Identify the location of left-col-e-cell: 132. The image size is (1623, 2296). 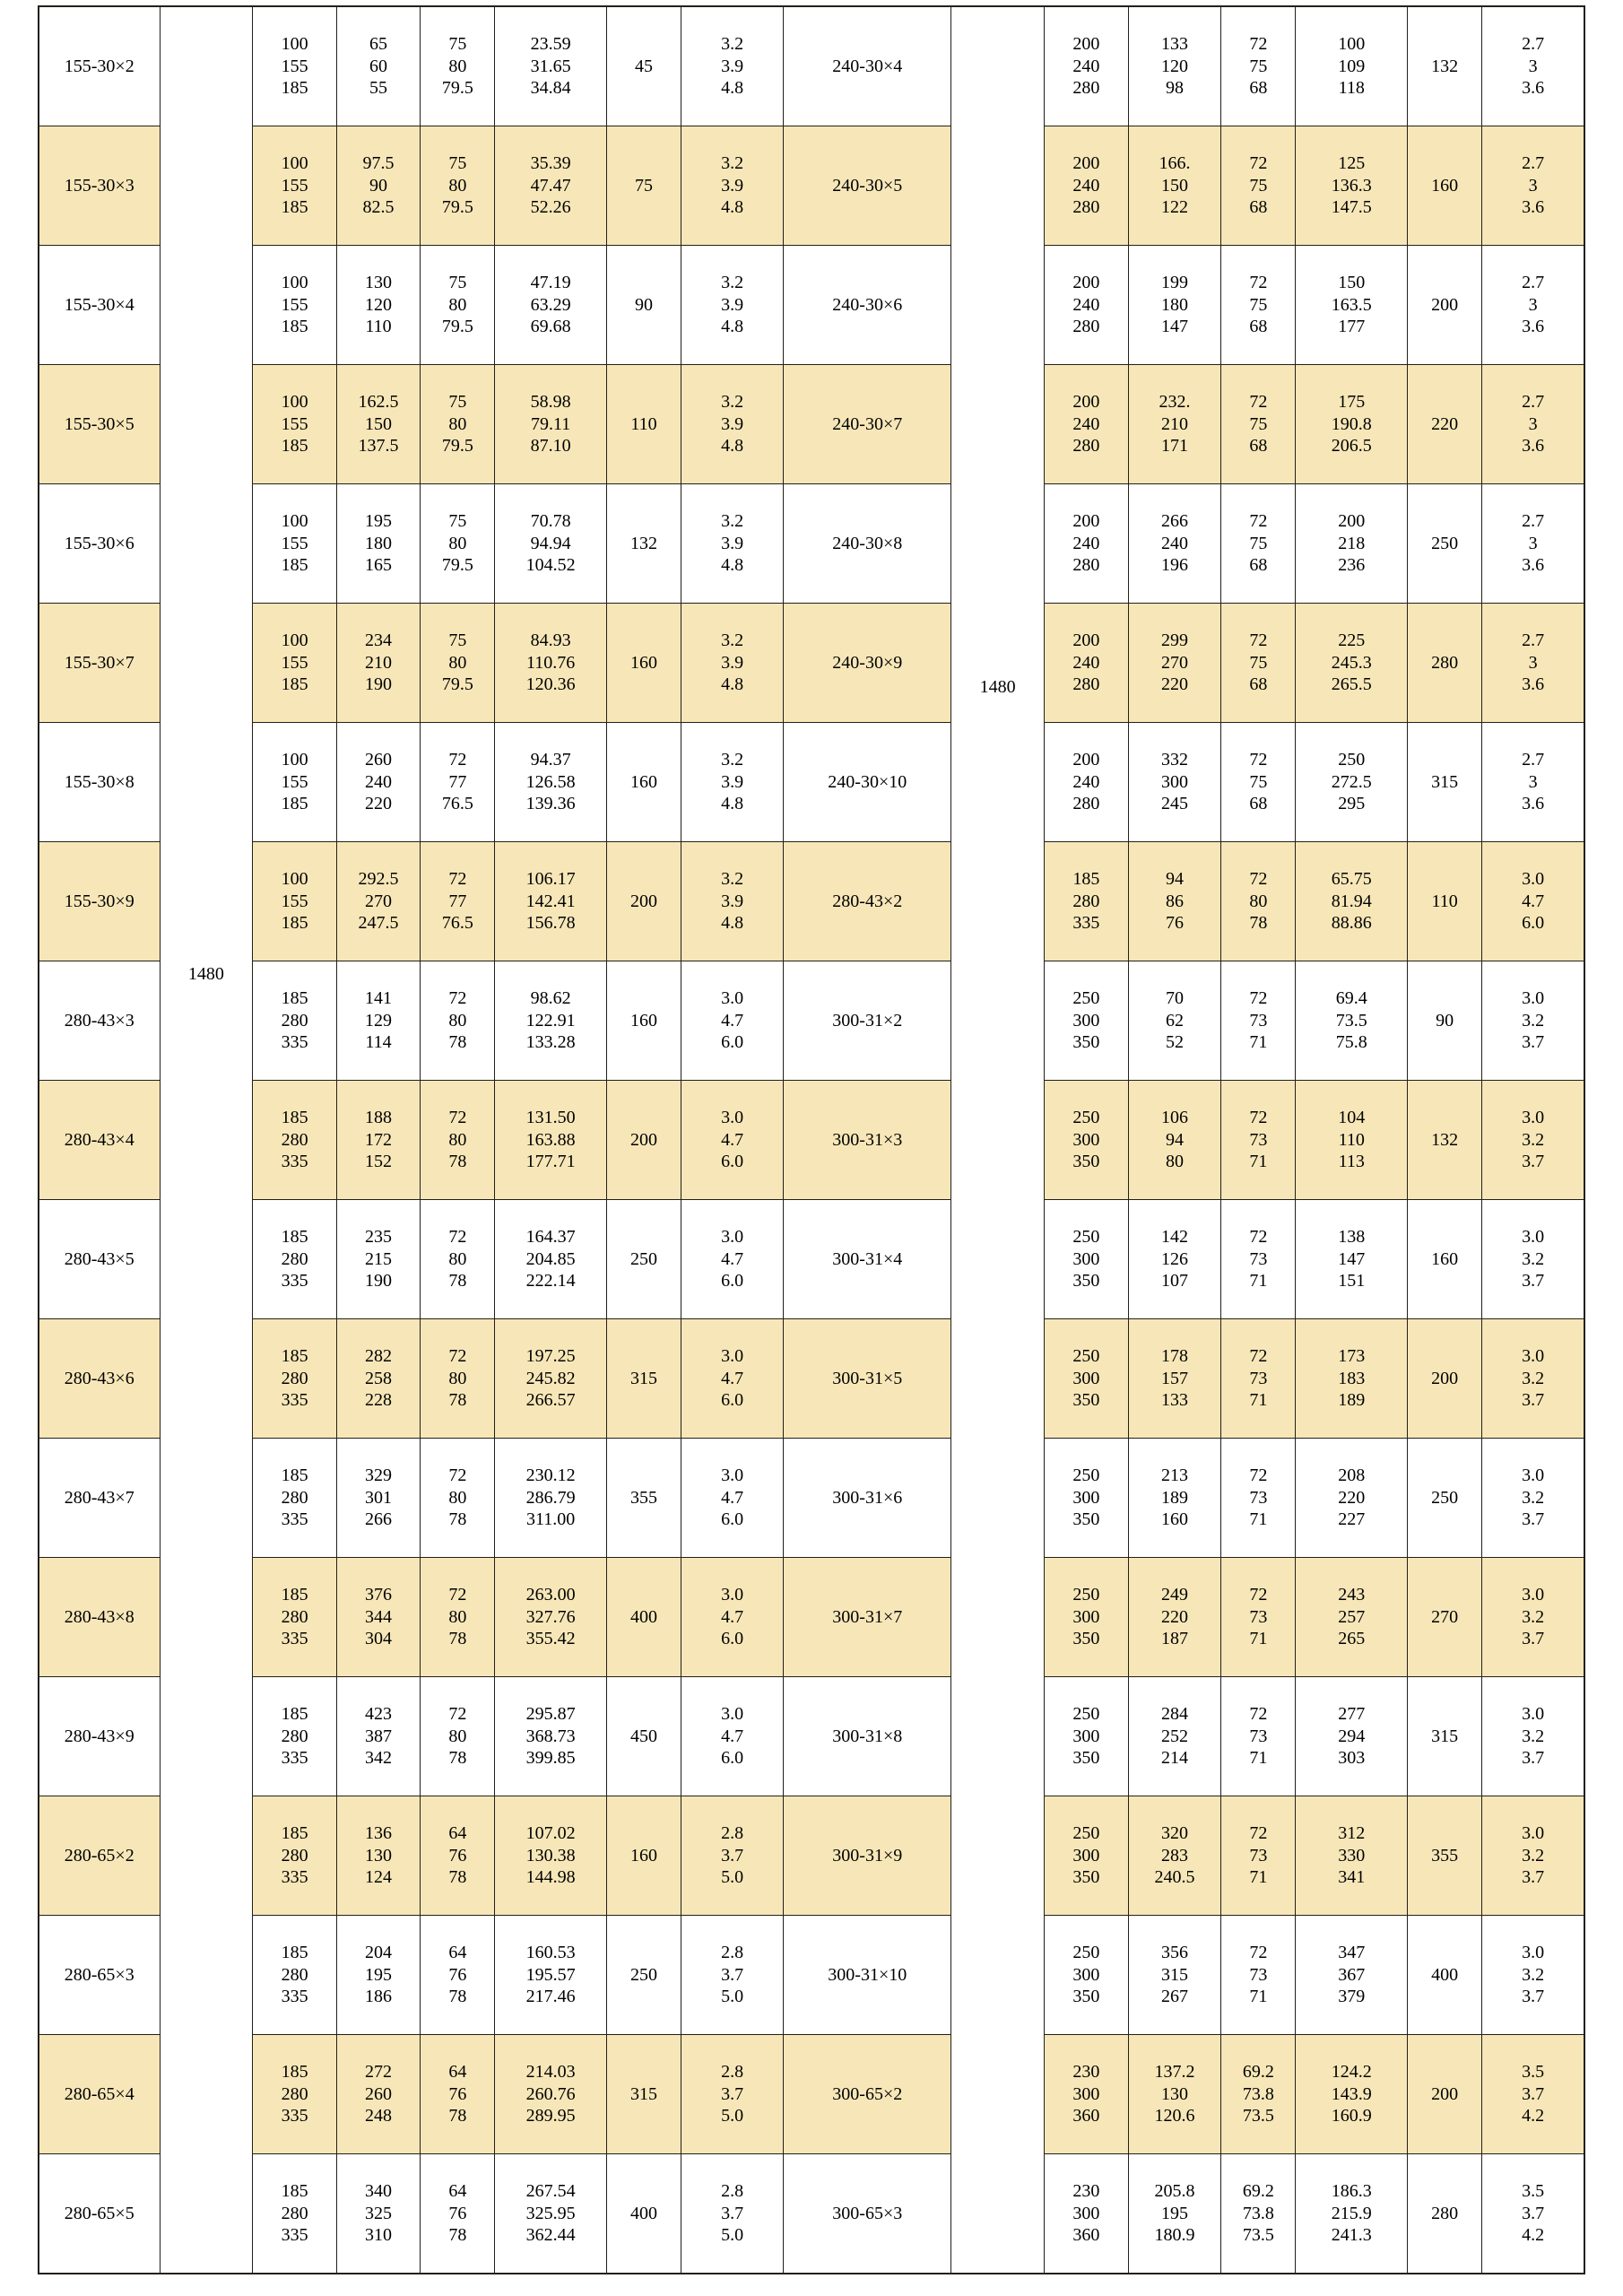
(643, 543).